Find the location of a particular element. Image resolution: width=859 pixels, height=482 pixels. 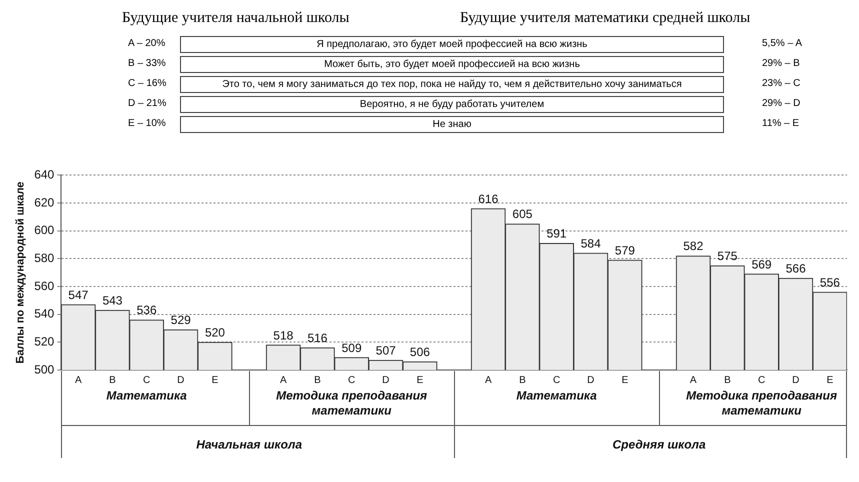

text: Не знаю is located at coordinates (452, 124).